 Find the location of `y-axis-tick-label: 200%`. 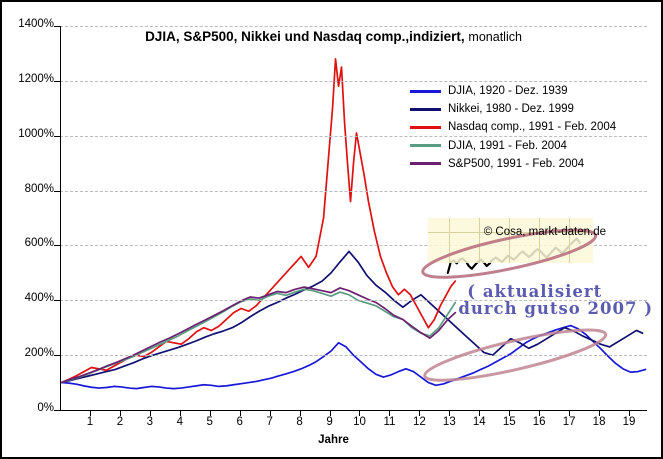

y-axis-tick-label: 200% is located at coordinates (39, 353).